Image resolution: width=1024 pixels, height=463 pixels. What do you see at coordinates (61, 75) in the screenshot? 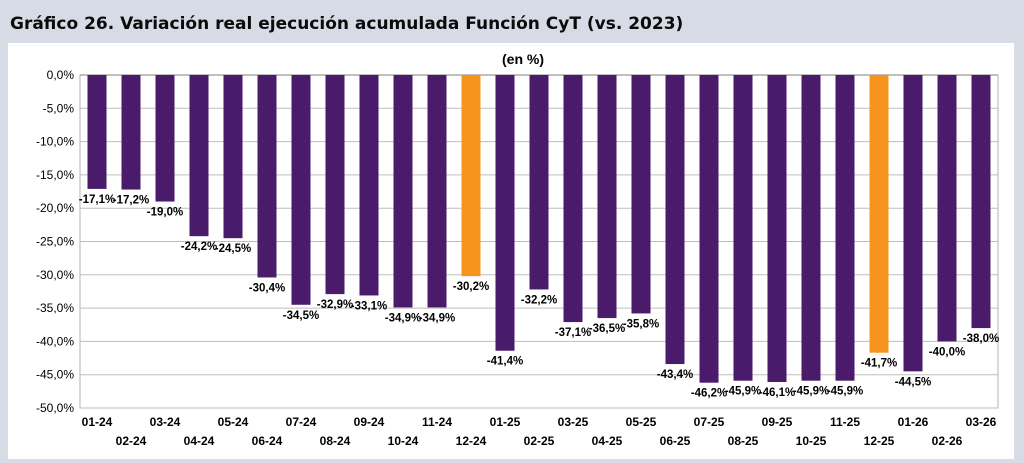
I see `y-tick-label: 0,0%` at bounding box center [61, 75].